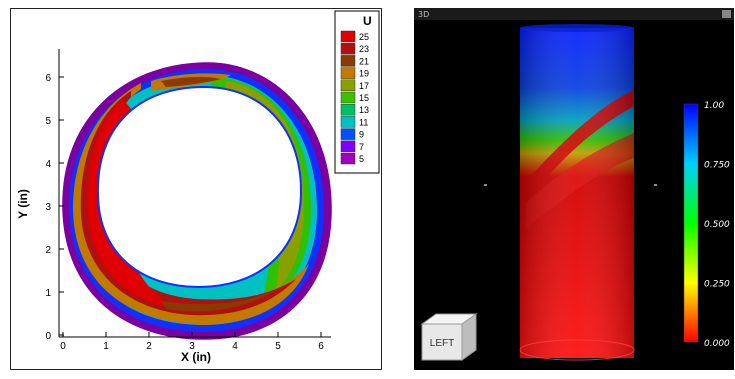 This screenshot has width=735, height=379. What do you see at coordinates (364, 110) in the screenshot?
I see `legend-level-label: 13` at bounding box center [364, 110].